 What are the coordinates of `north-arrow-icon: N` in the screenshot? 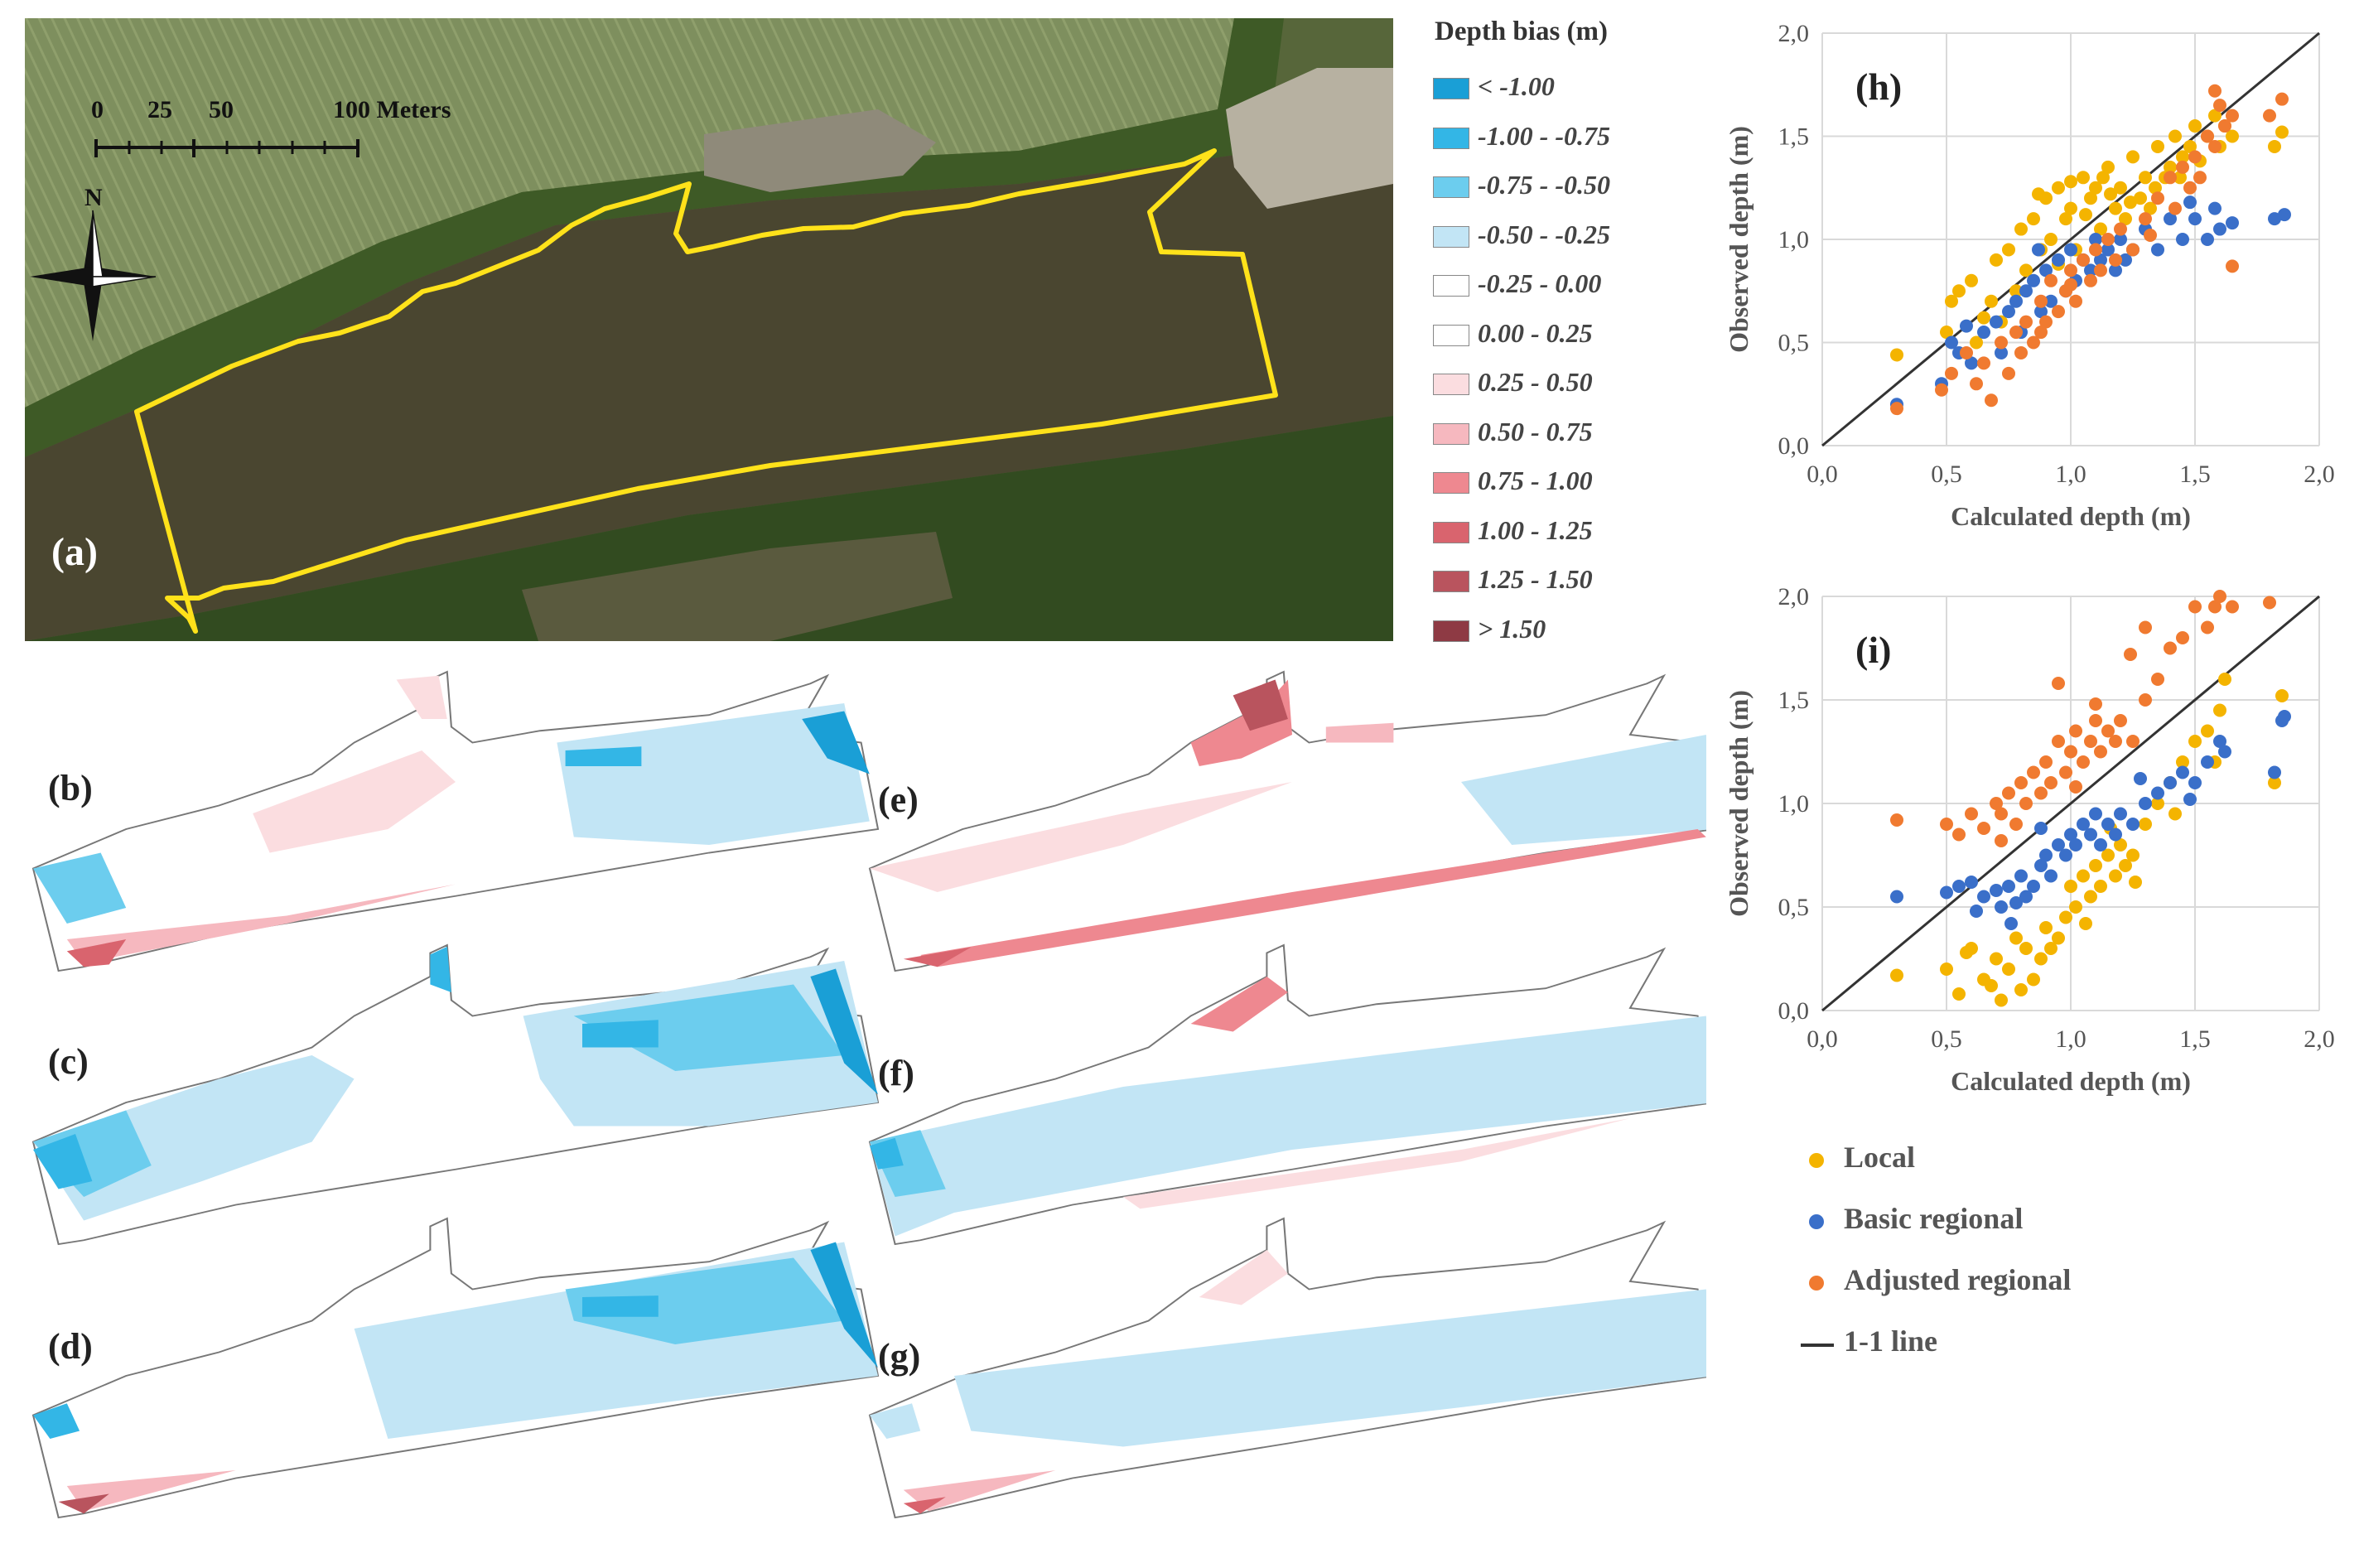 It's located at (93, 262).